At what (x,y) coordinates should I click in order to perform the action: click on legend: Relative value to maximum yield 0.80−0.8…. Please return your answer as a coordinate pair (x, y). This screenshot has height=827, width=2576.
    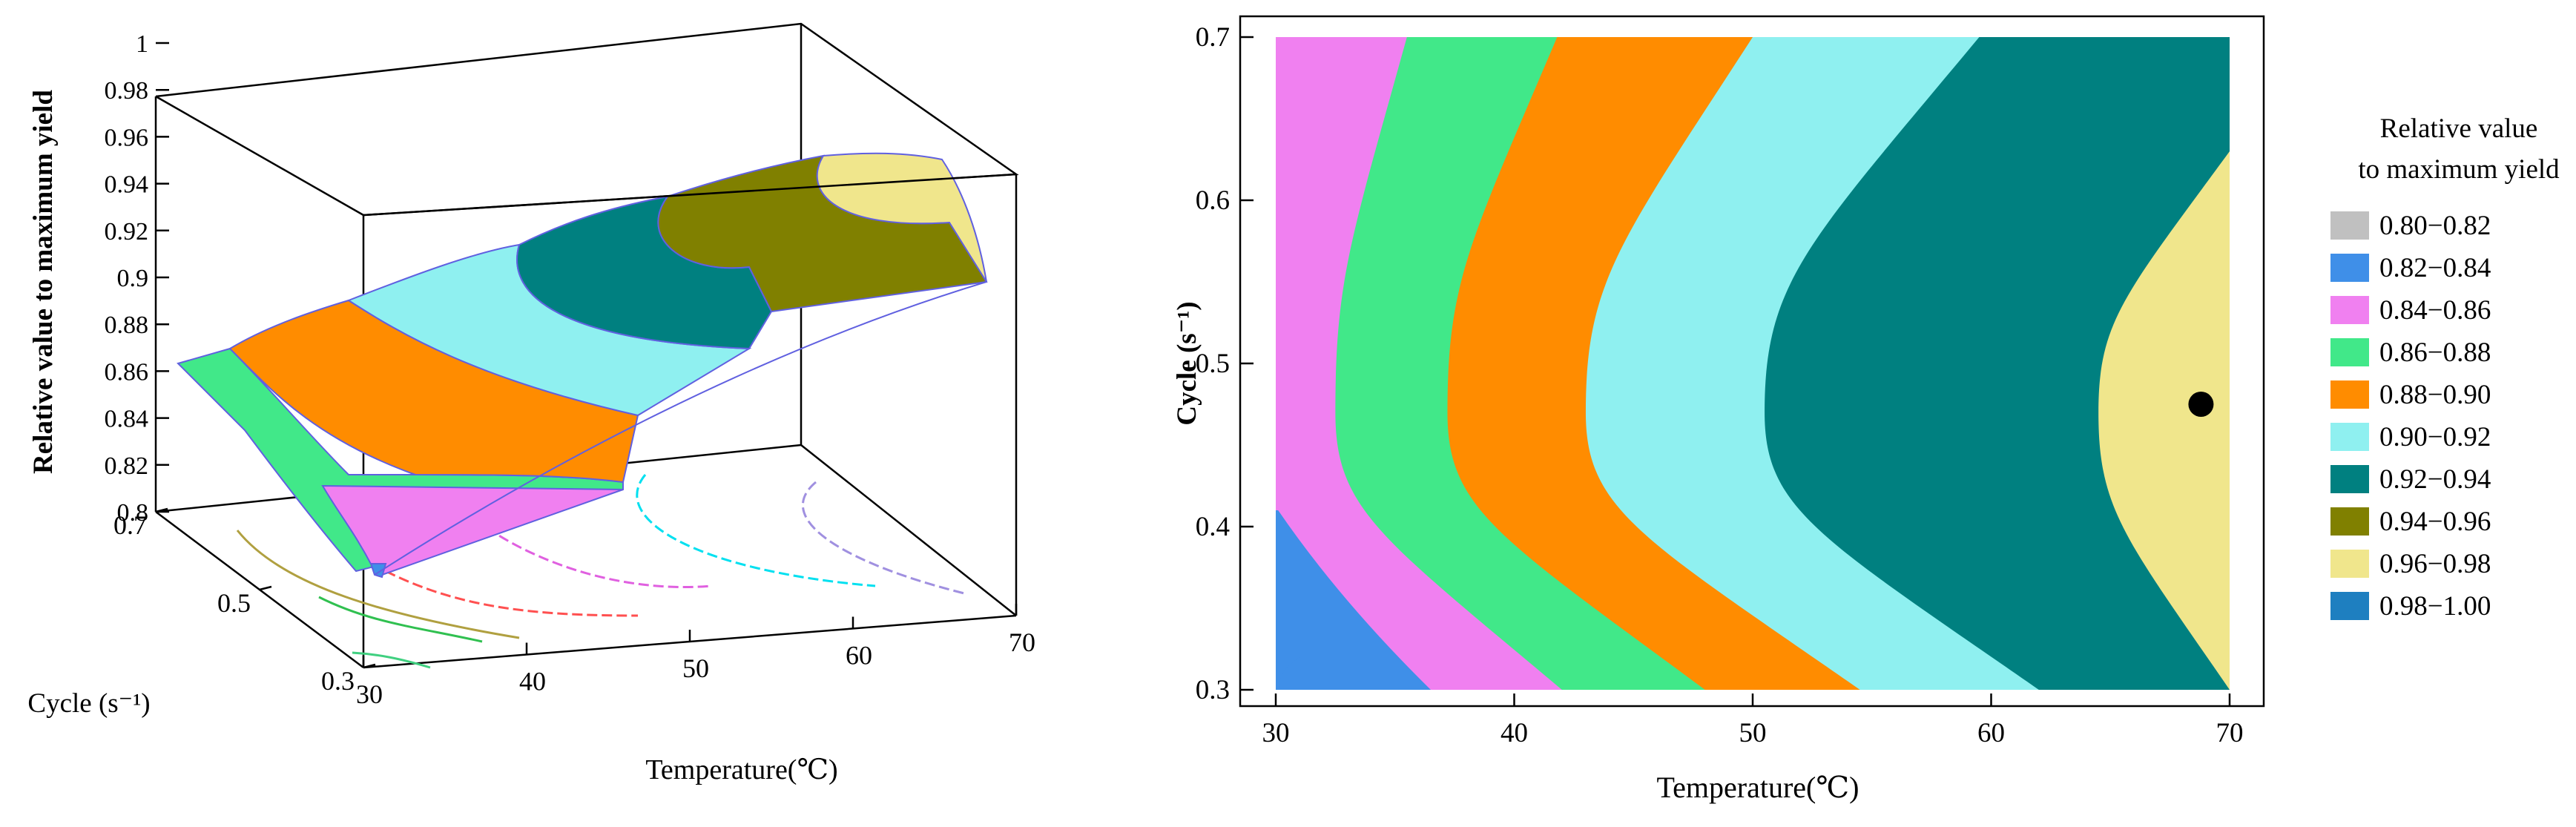
    Looking at the image, I should click on (2445, 367).